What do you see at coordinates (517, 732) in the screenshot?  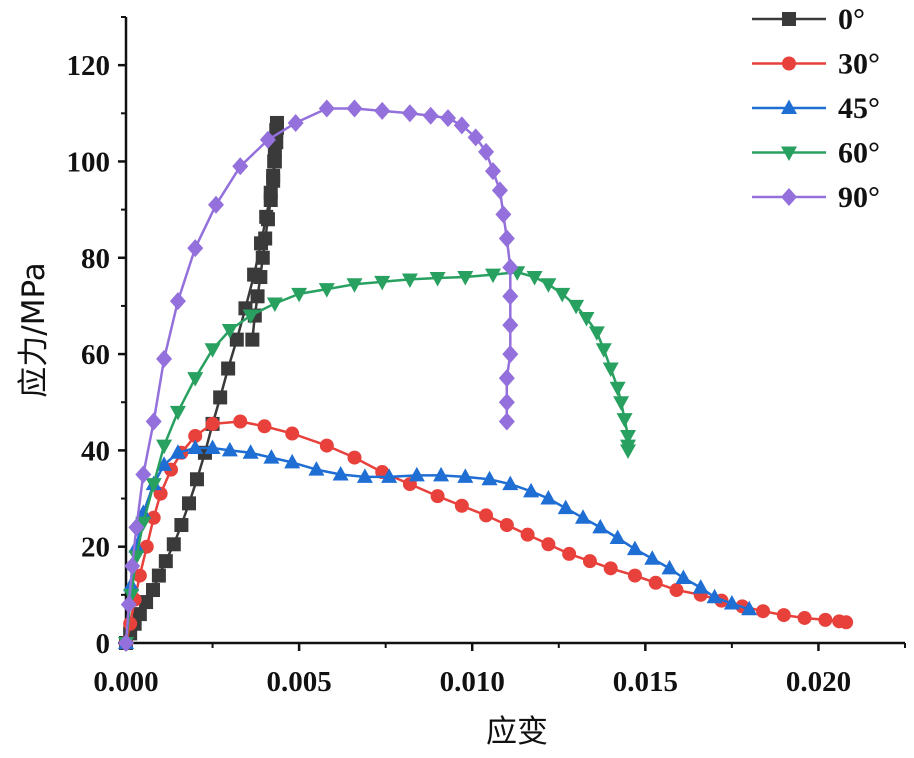 I see `x-axis-title: 应变` at bounding box center [517, 732].